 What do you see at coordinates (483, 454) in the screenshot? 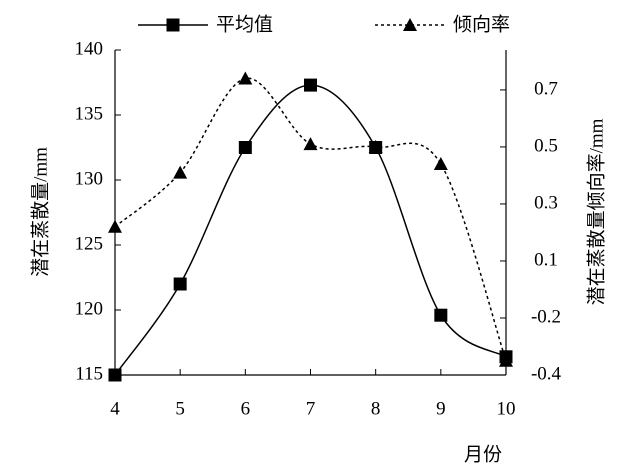
I see `x-axis-label: 月份` at bounding box center [483, 454].